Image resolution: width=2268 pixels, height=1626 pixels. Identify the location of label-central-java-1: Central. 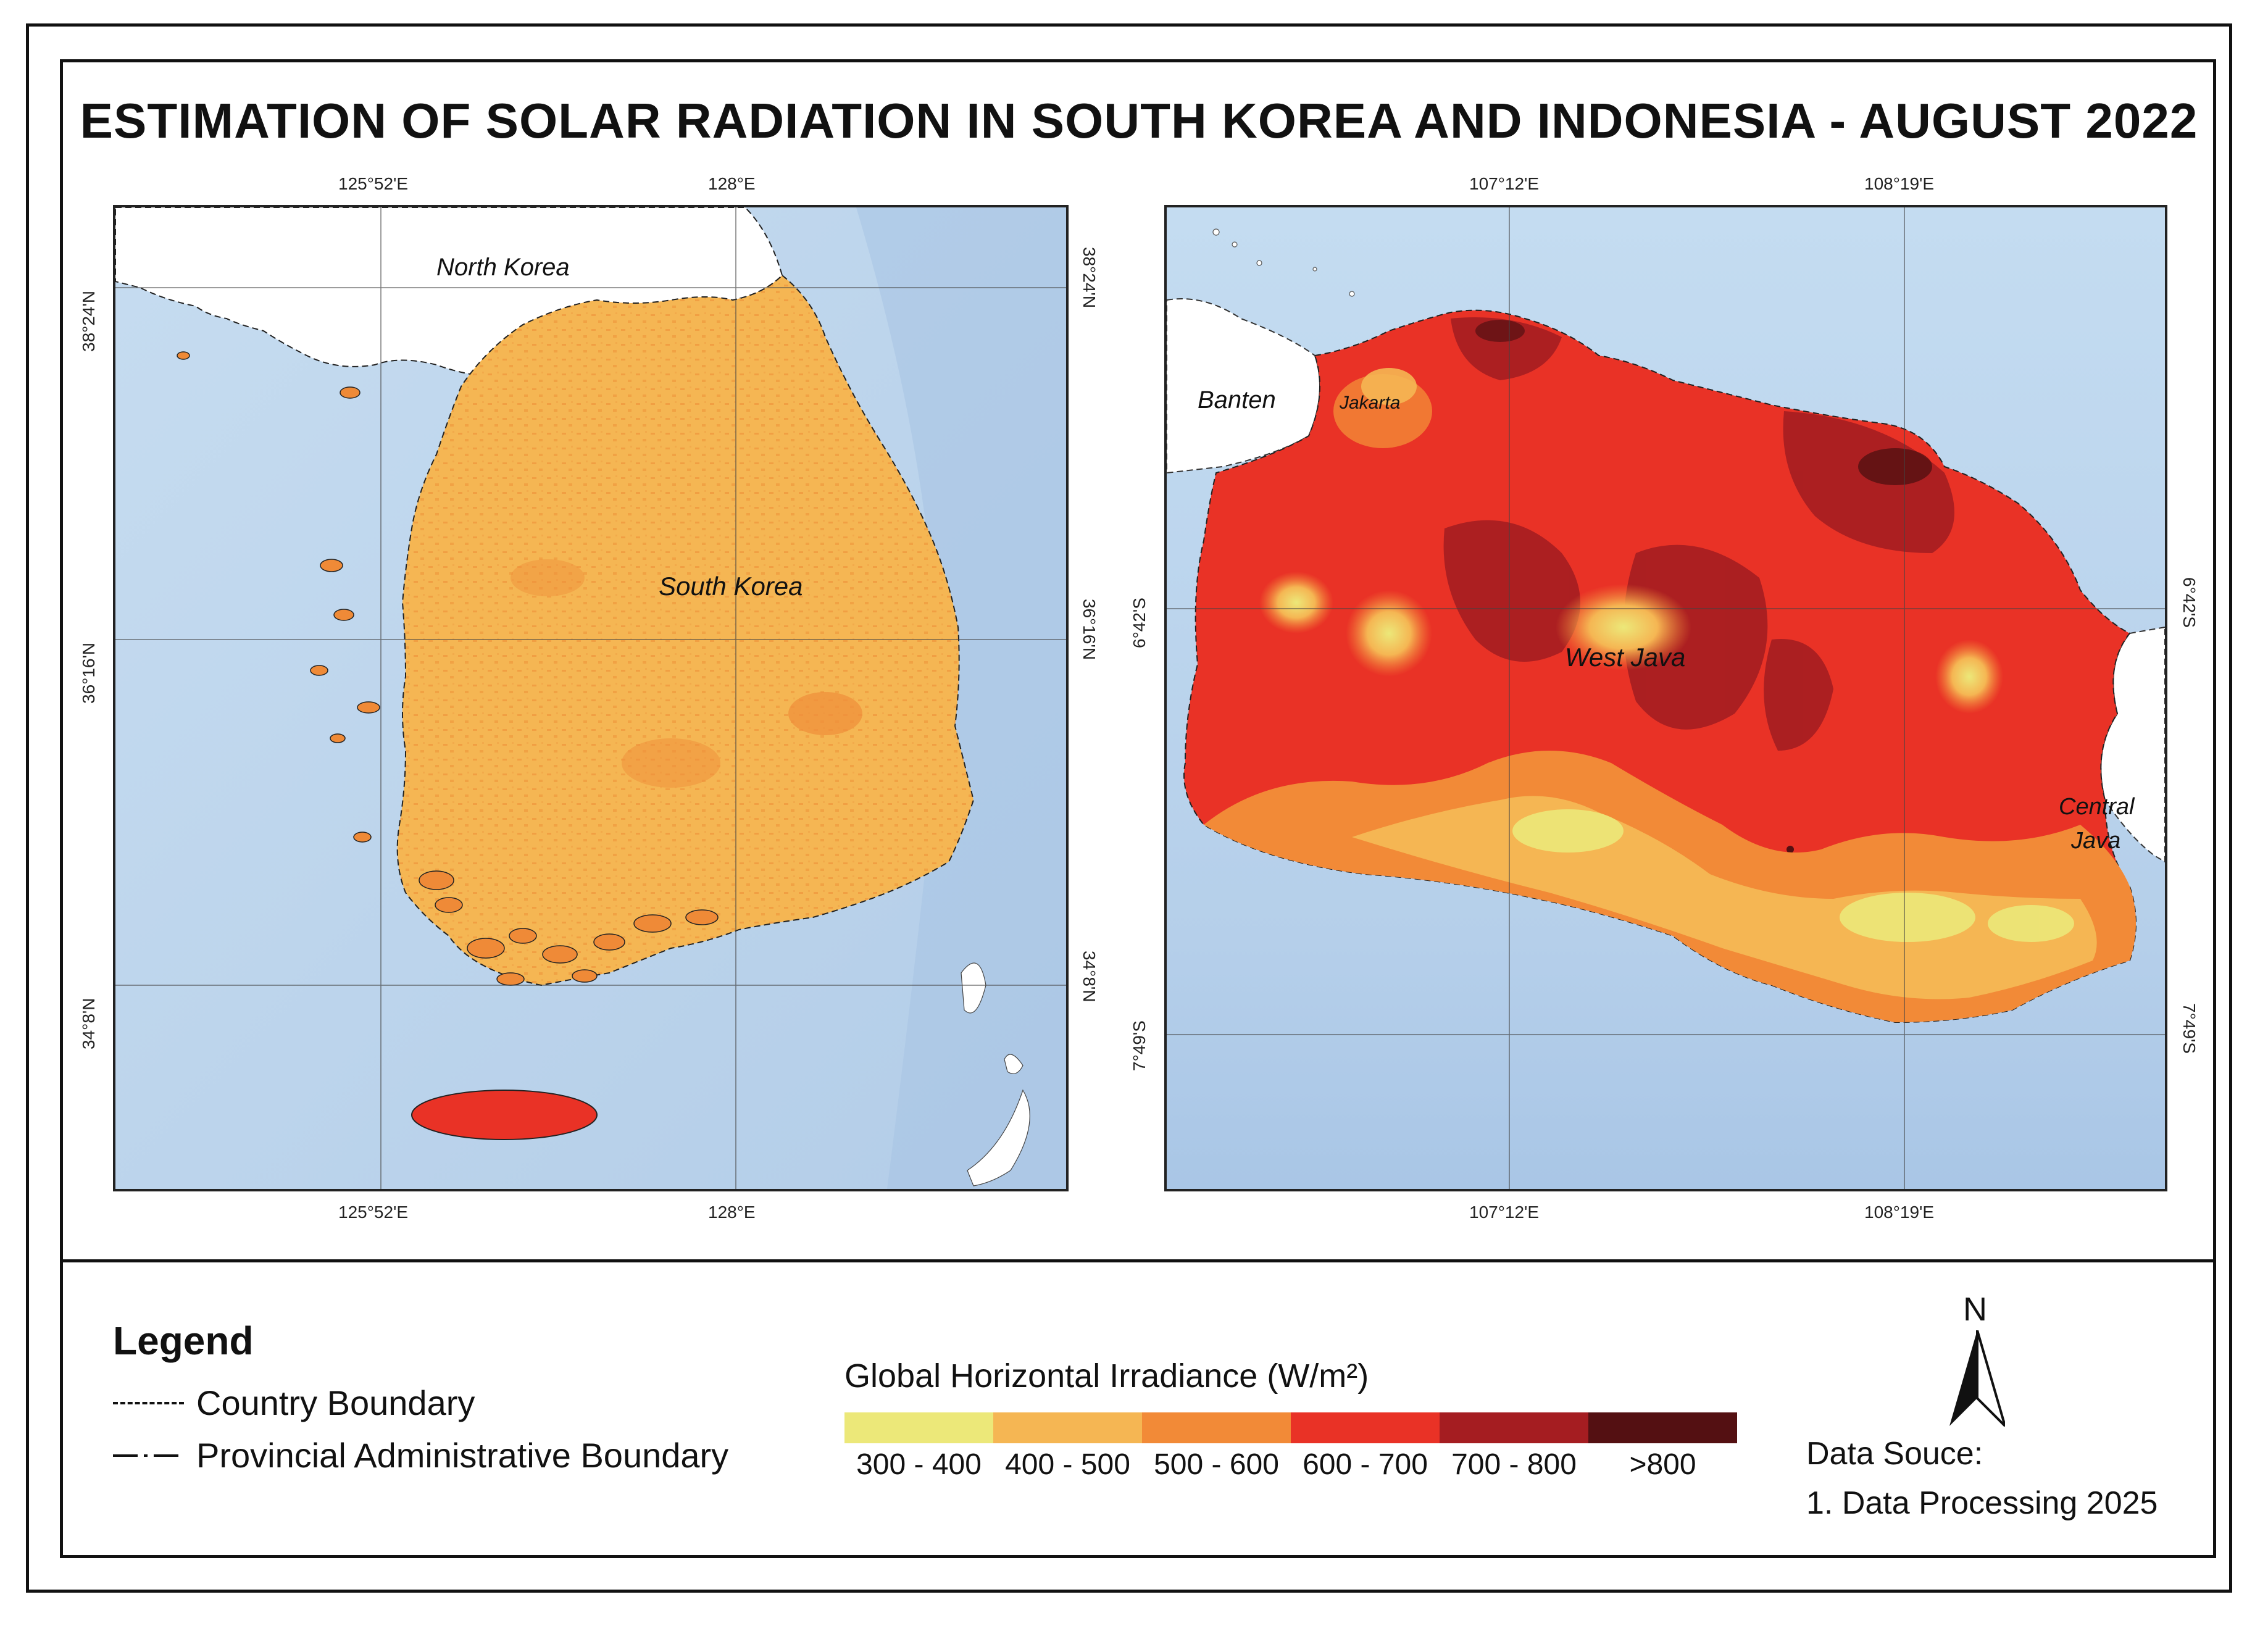
(2097, 807).